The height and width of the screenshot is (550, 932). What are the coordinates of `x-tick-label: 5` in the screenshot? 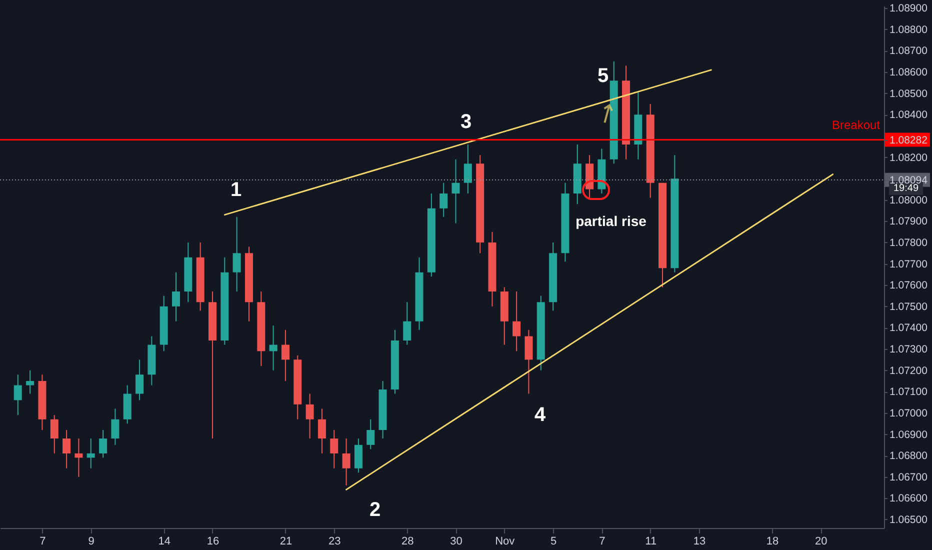 It's located at (553, 542).